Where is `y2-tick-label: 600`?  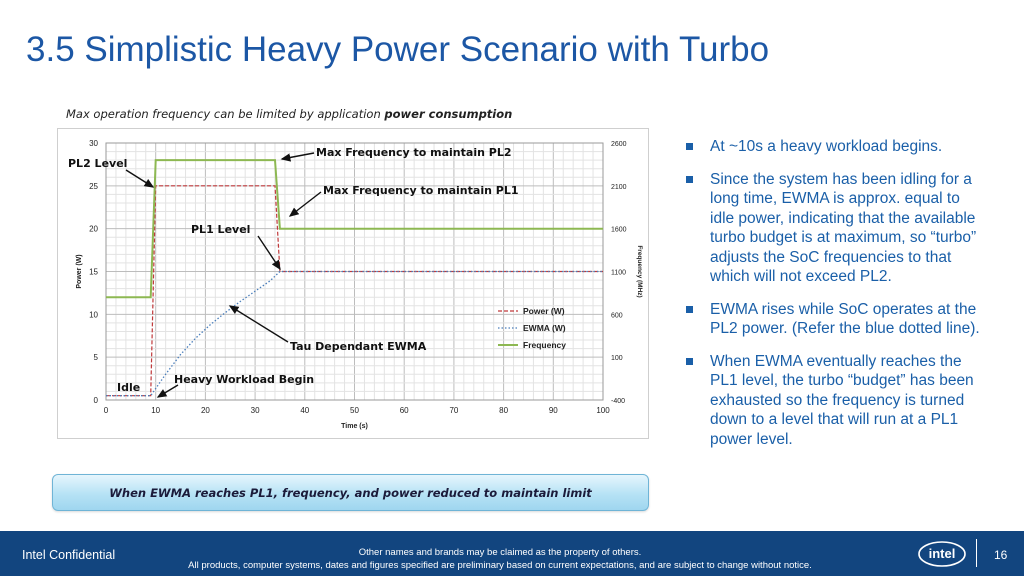
y2-tick-label: 600 is located at coordinates (617, 315).